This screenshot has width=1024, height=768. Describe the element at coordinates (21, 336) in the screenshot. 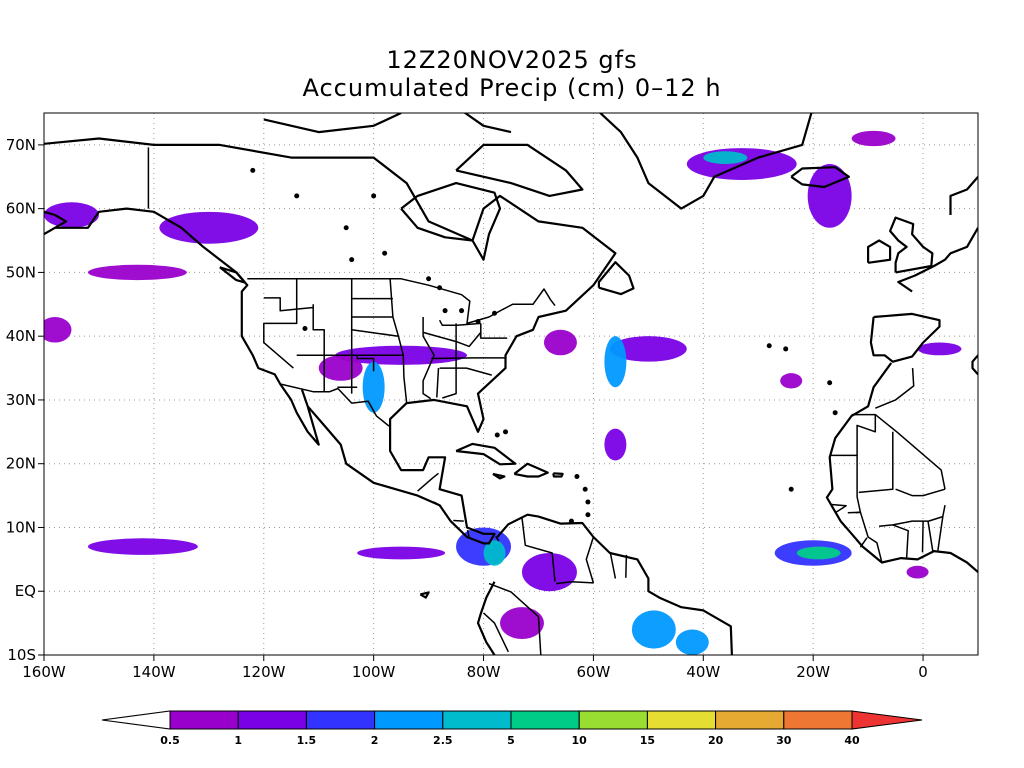

I see `lat-tick-label: 40N` at that location.